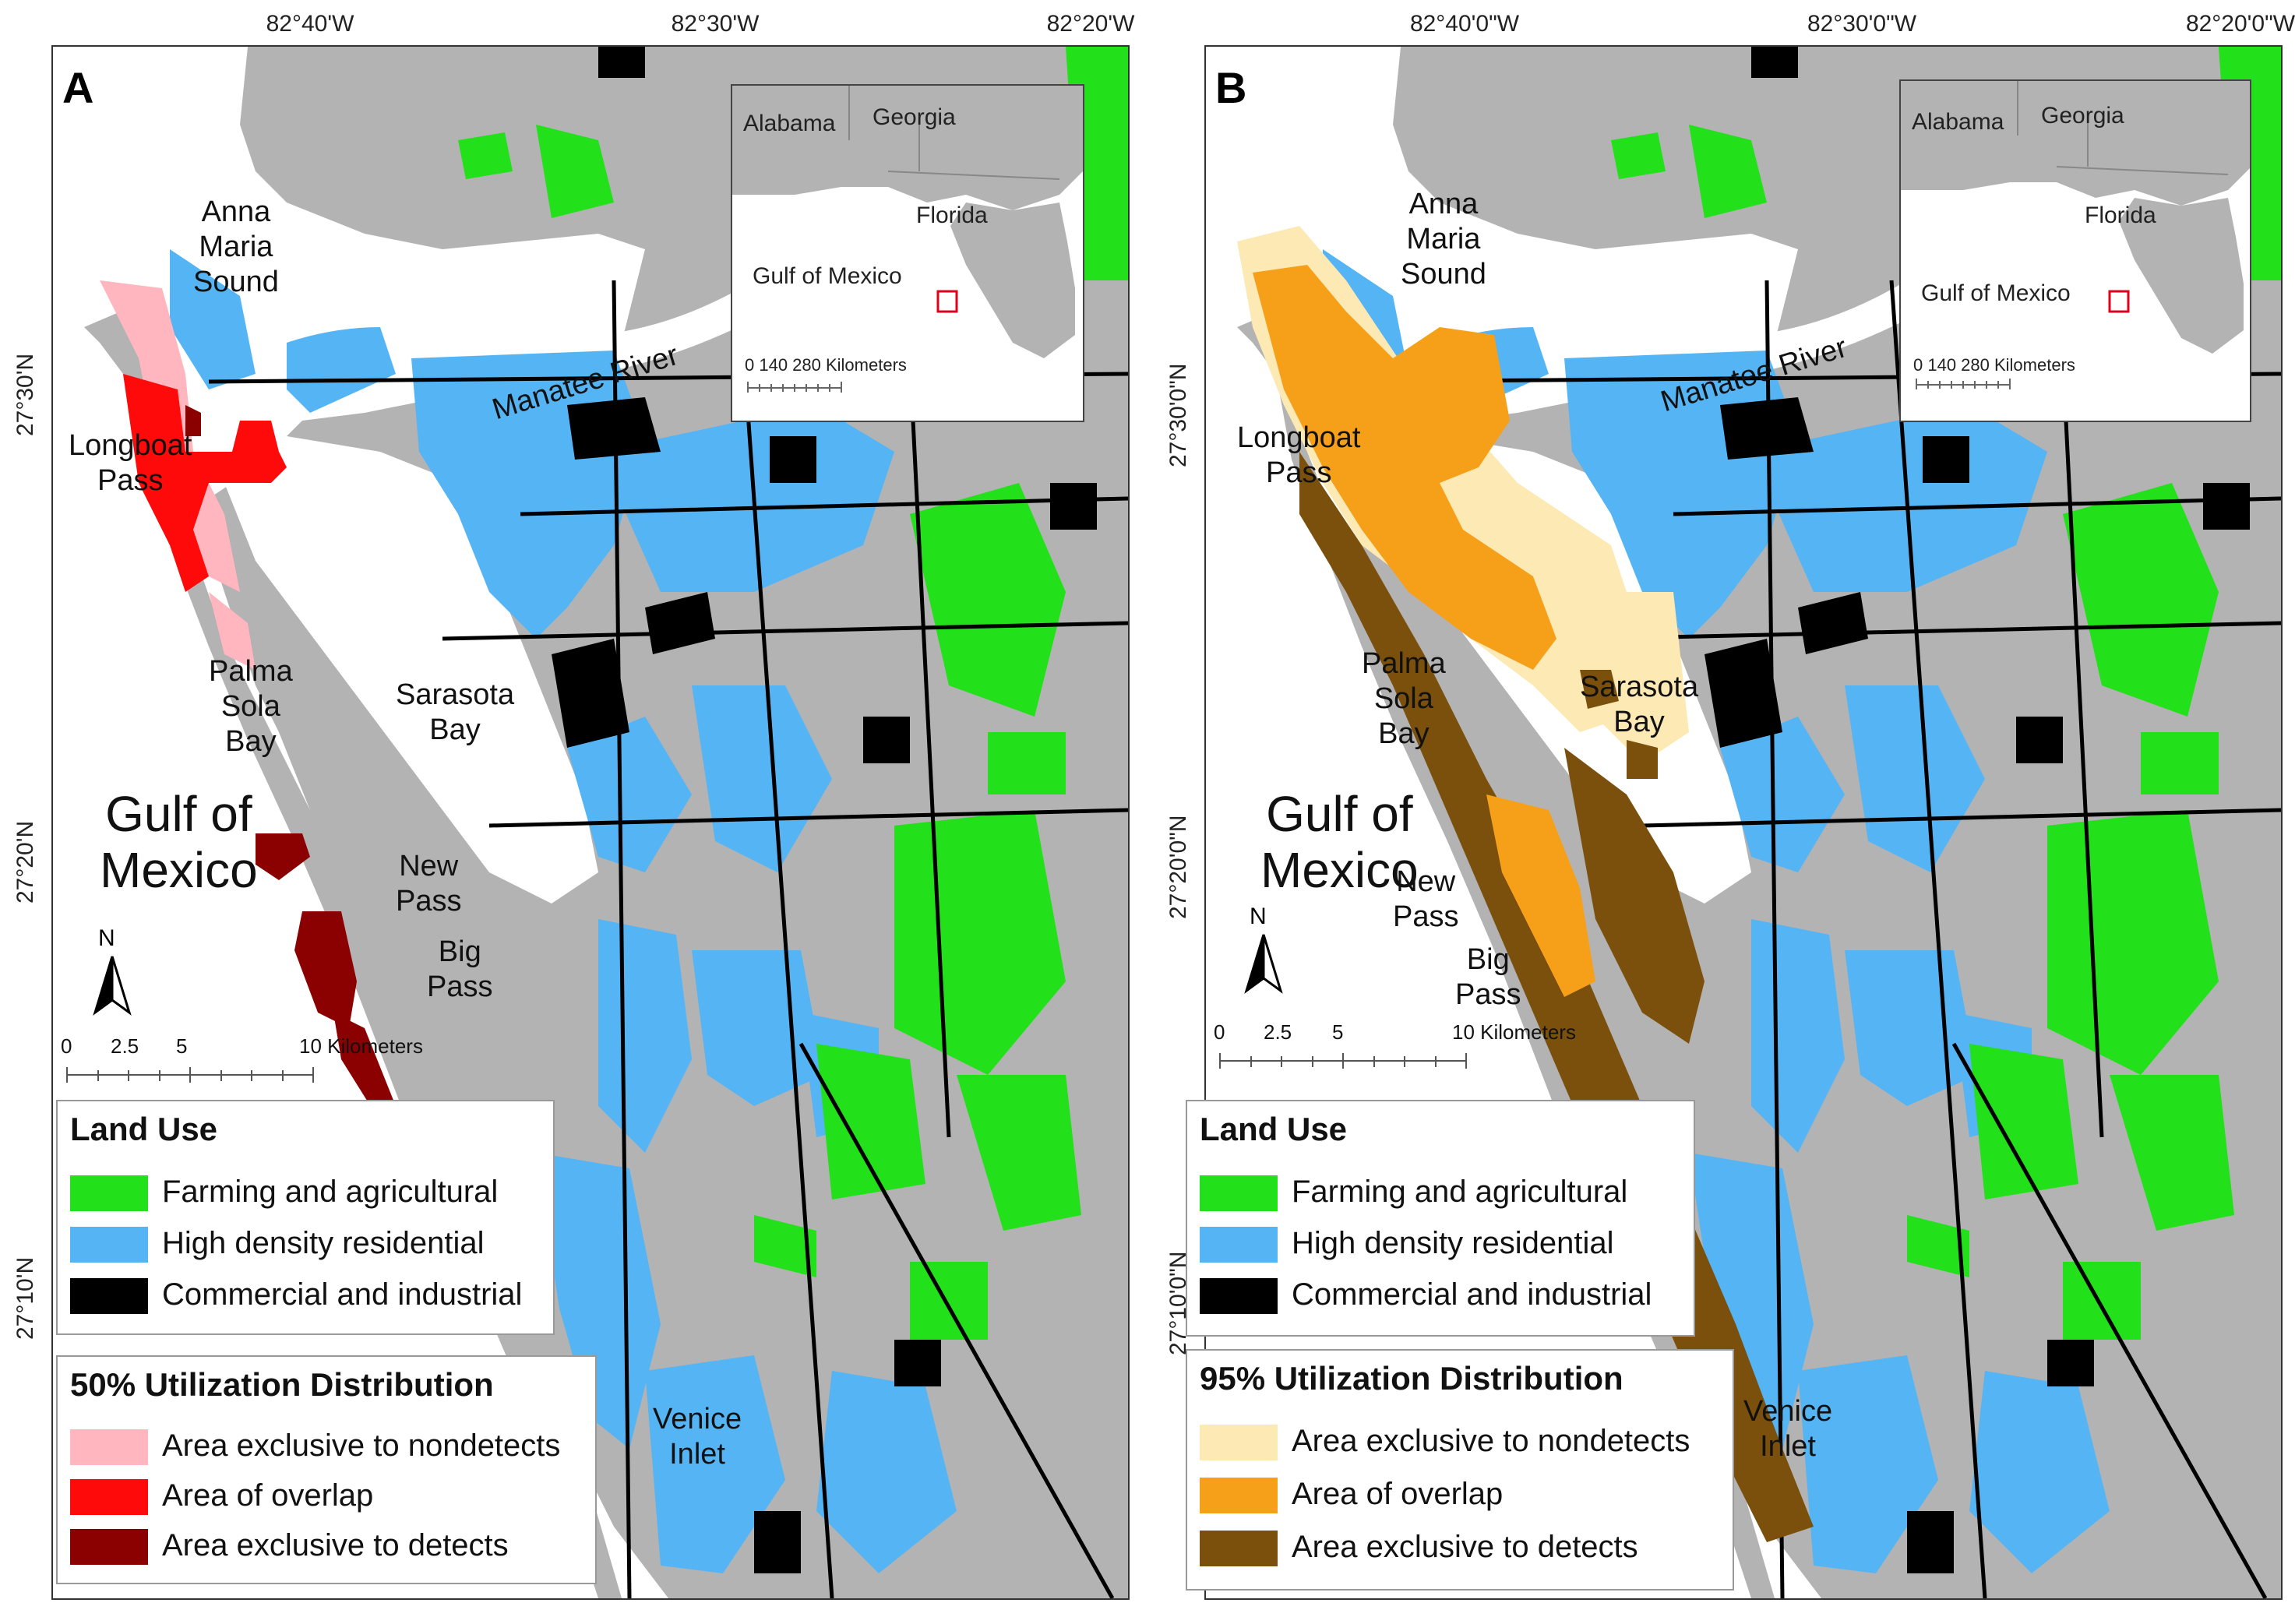 The image size is (2295, 1624). What do you see at coordinates (715, 24) in the screenshot?
I see `lon-tick-2: 82°30'W` at bounding box center [715, 24].